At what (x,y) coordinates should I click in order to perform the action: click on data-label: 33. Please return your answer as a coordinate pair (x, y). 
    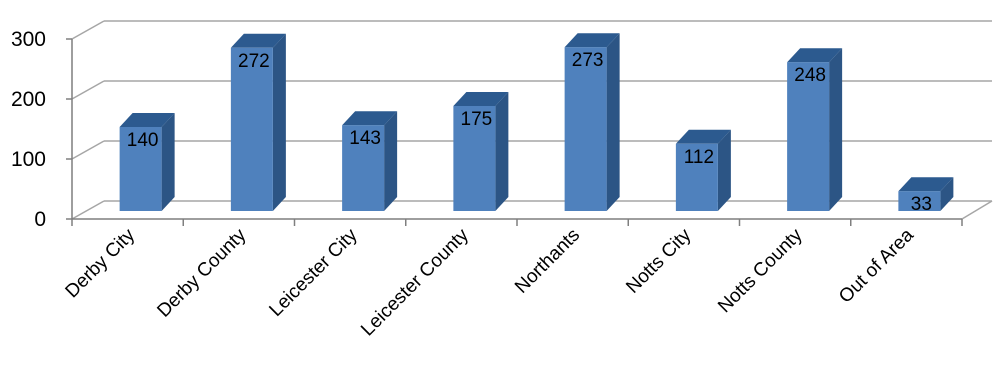
    Looking at the image, I should click on (921, 204).